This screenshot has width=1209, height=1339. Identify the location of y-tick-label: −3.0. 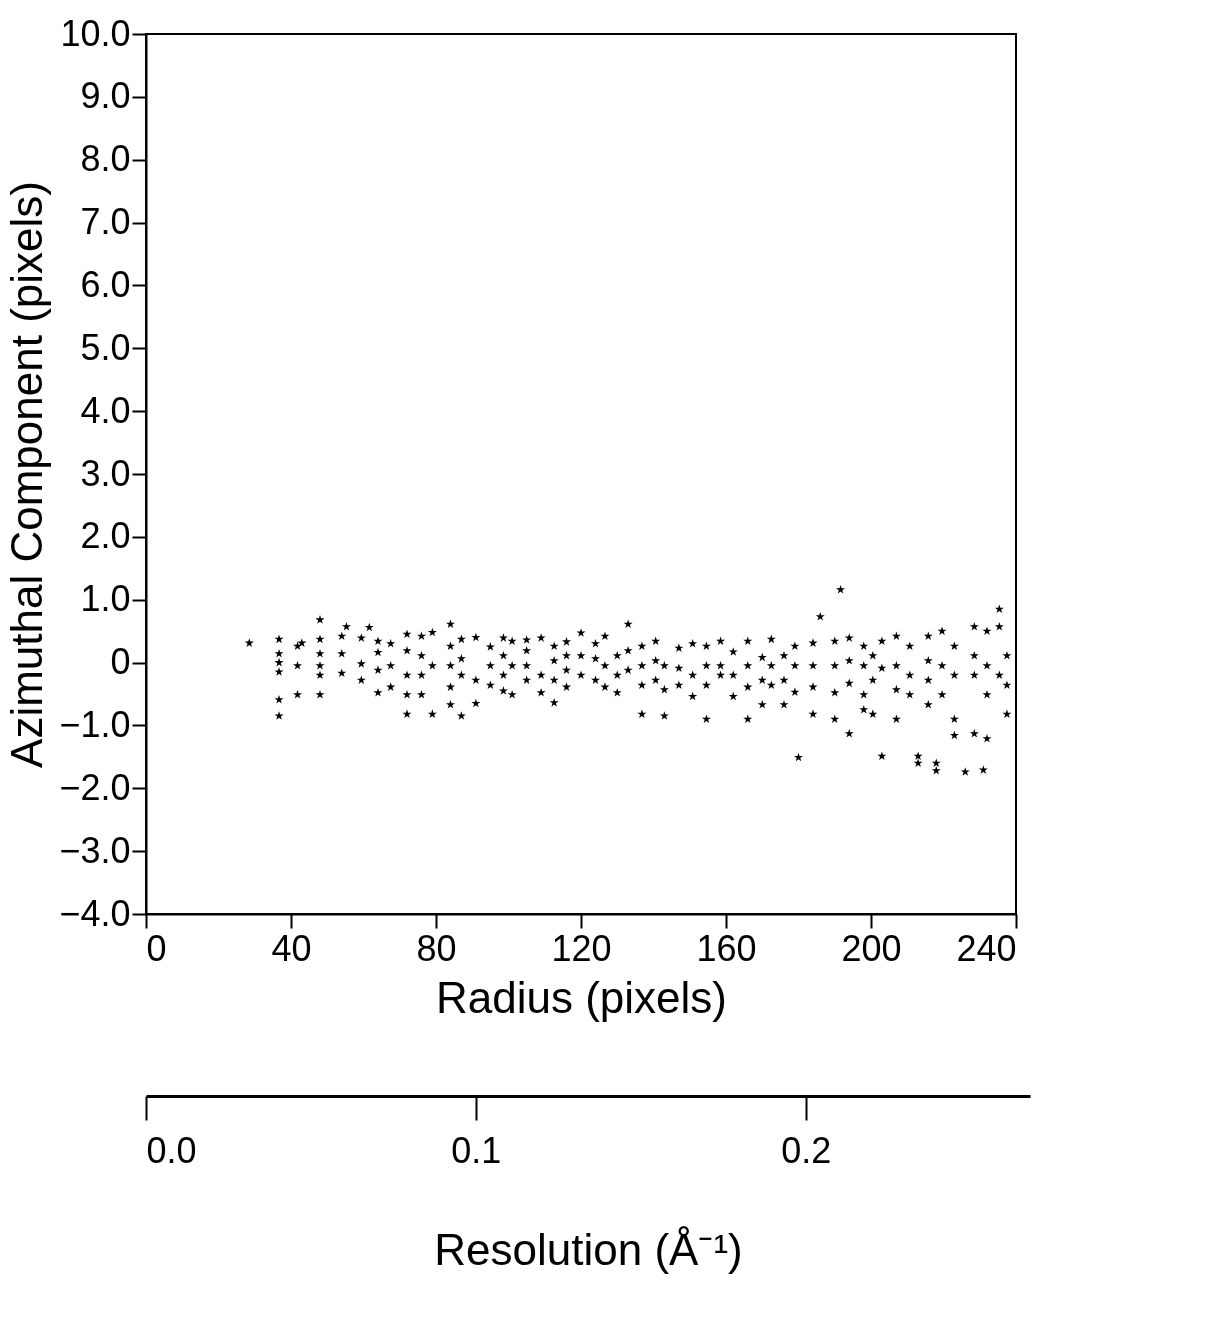
(95, 850).